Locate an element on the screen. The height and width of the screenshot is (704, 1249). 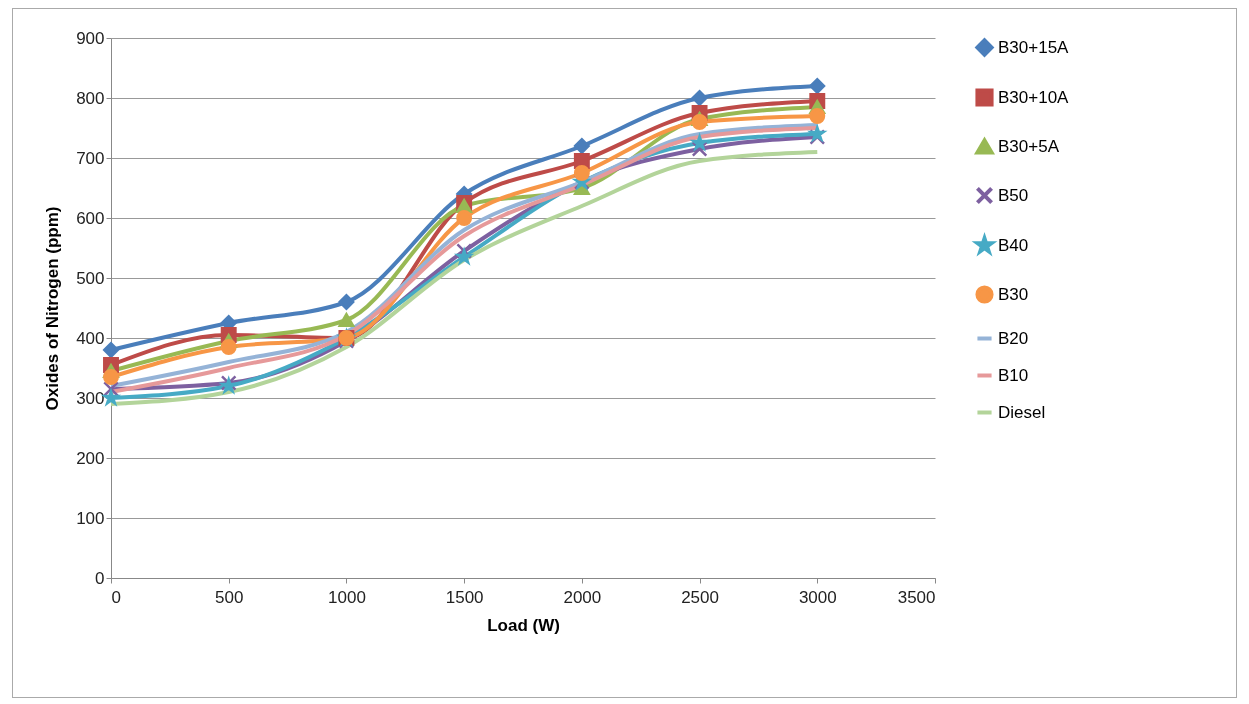
legend-label: B50 is located at coordinates (1013, 195).